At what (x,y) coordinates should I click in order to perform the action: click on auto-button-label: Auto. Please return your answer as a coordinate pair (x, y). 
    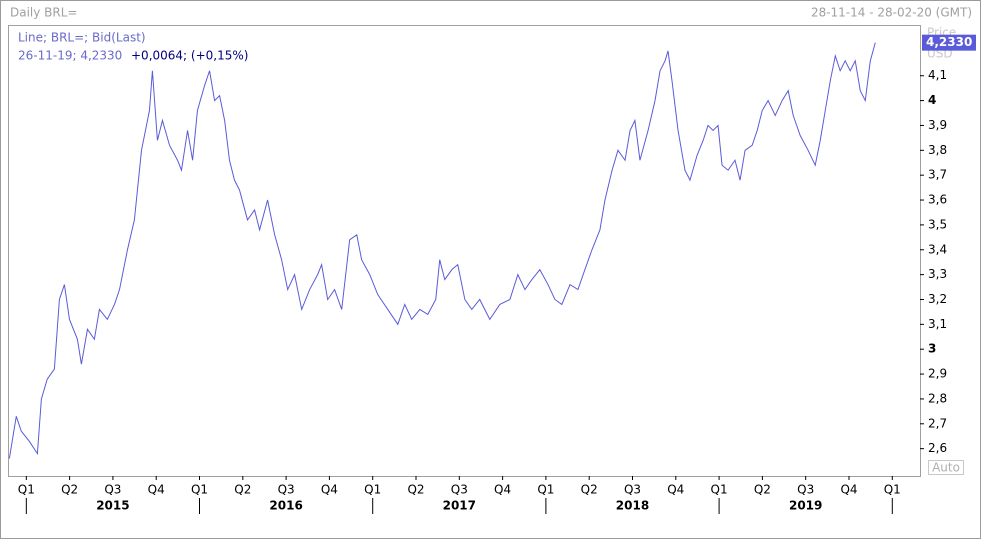
    Looking at the image, I should click on (946, 468).